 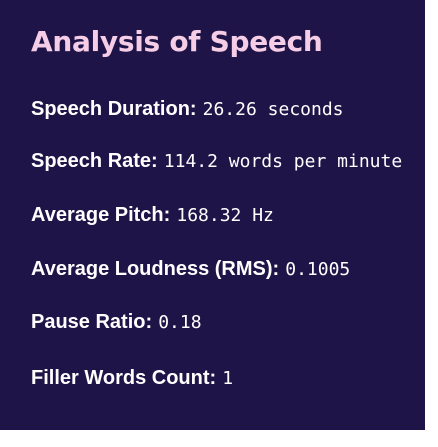 What do you see at coordinates (219, 438) in the screenshot?
I see `page-margin-bottom` at bounding box center [219, 438].